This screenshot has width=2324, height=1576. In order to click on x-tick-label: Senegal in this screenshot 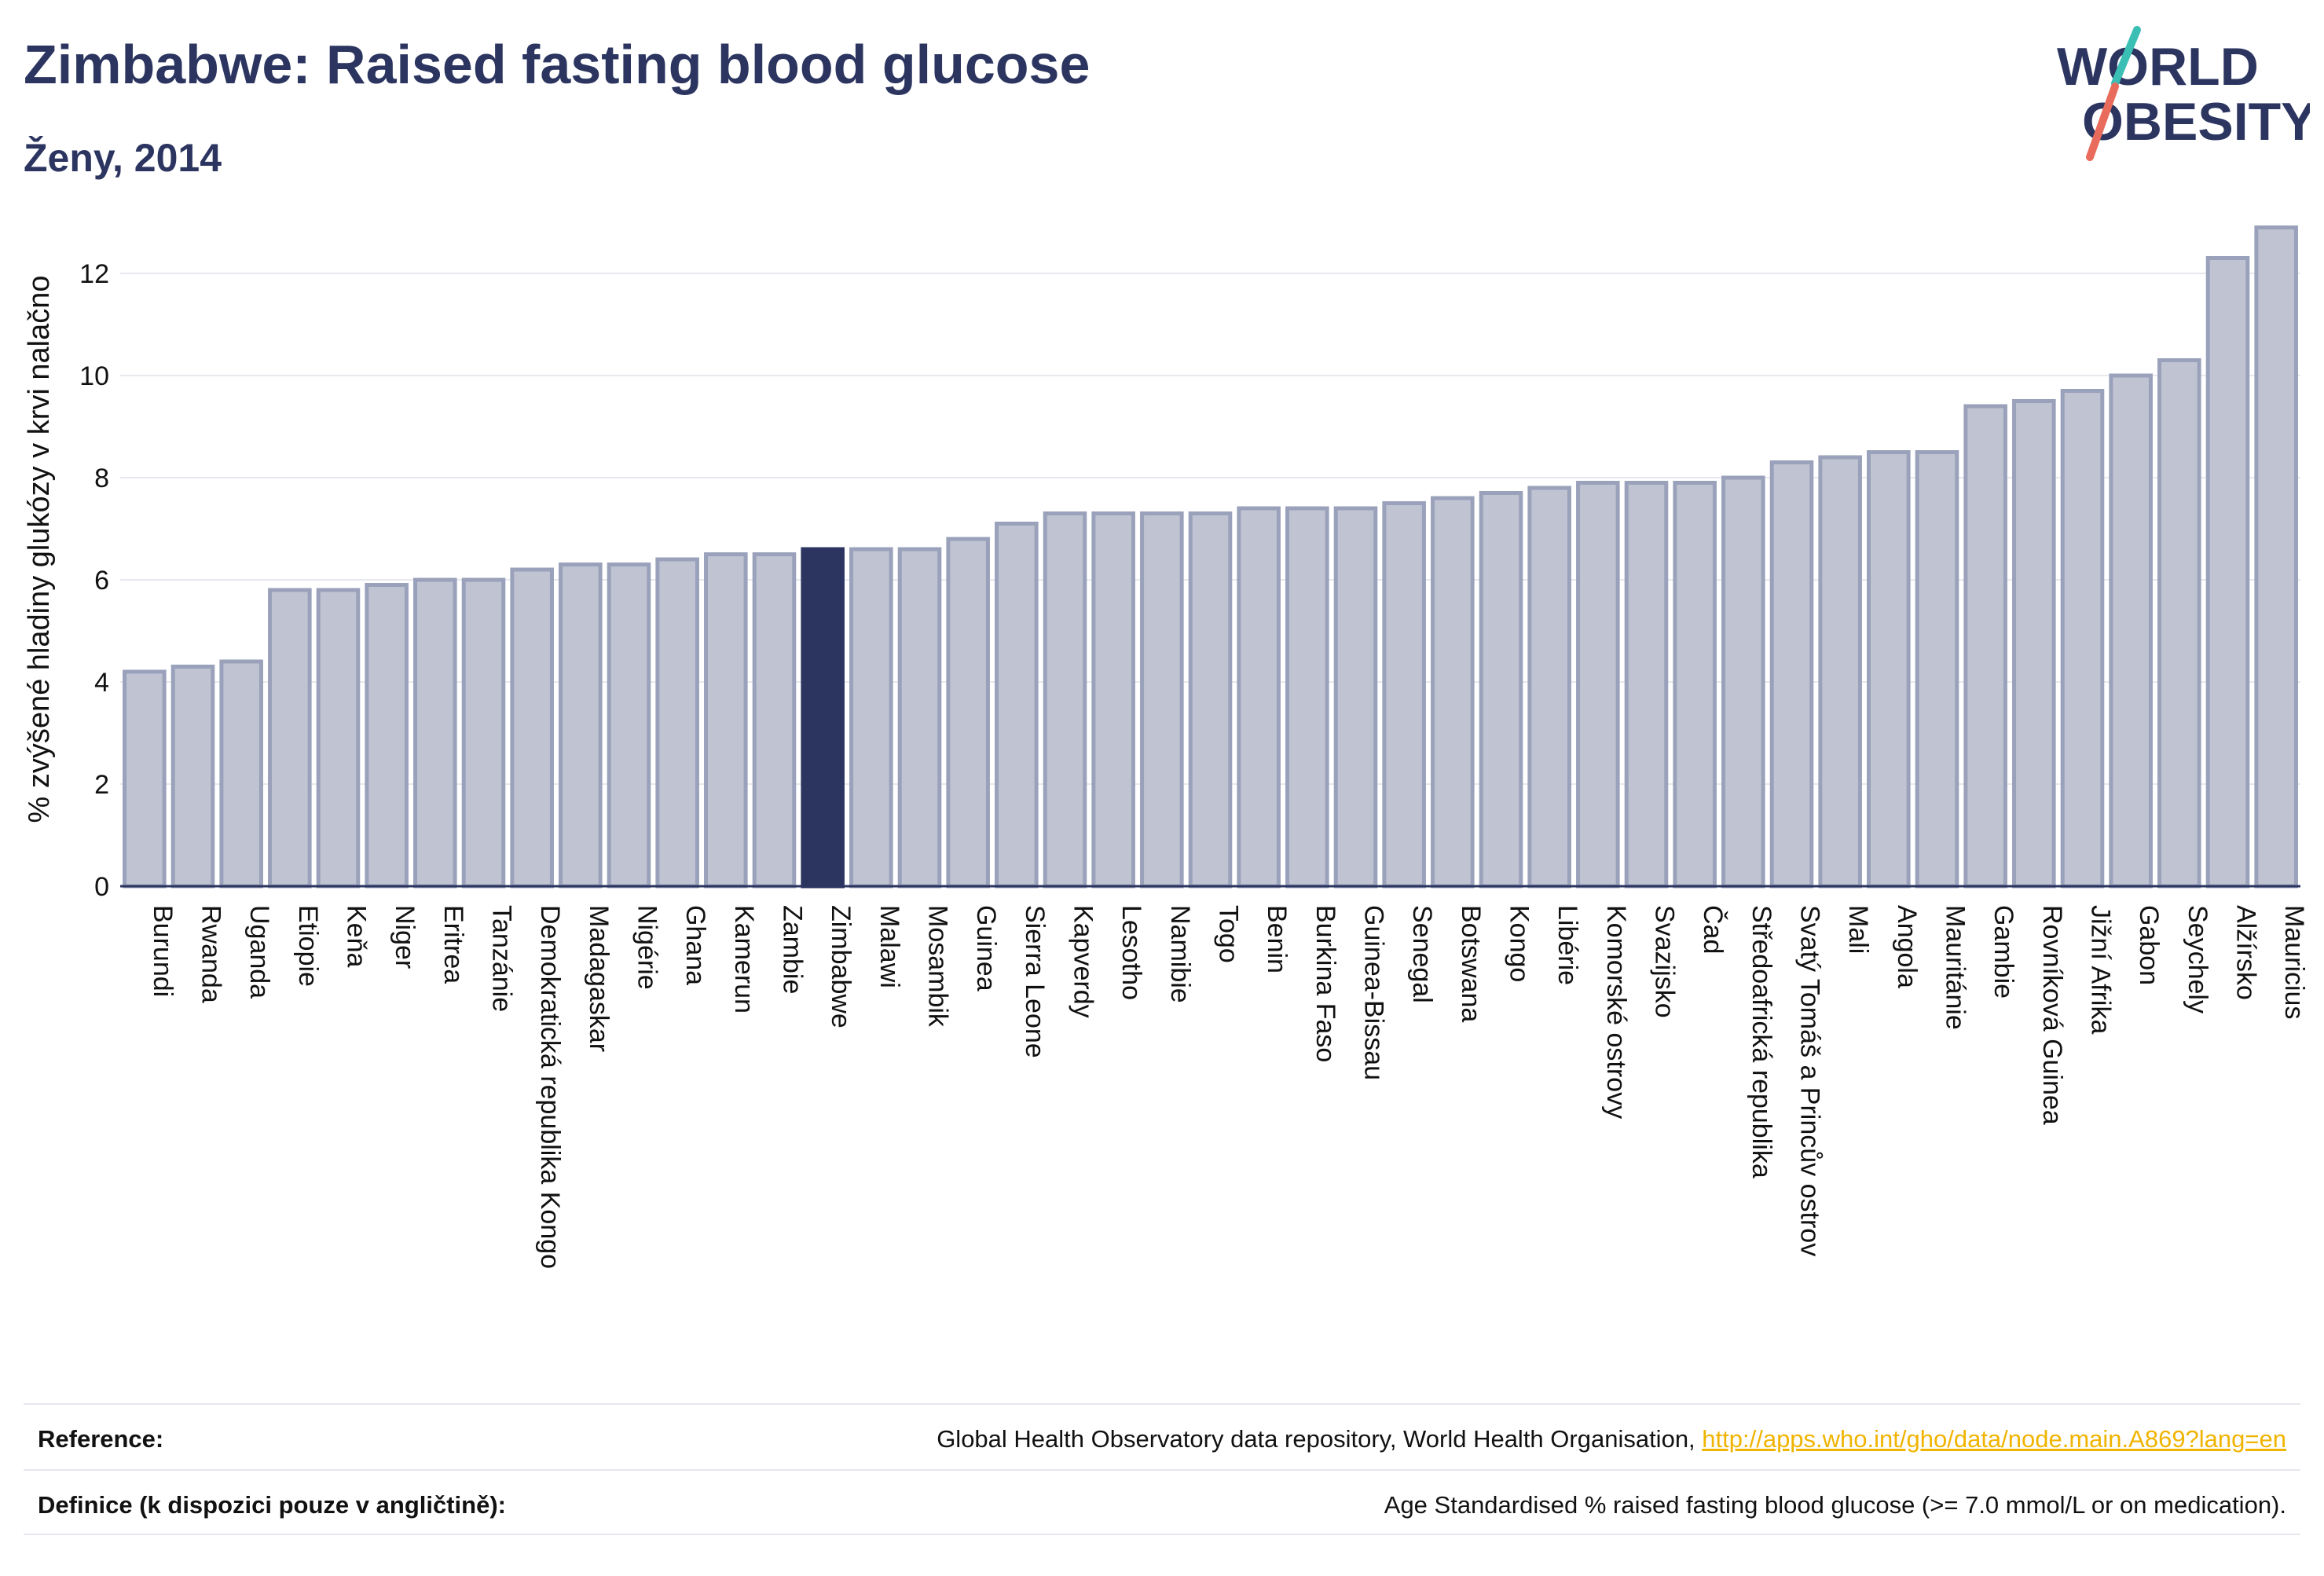, I will do `click(1422, 954)`.